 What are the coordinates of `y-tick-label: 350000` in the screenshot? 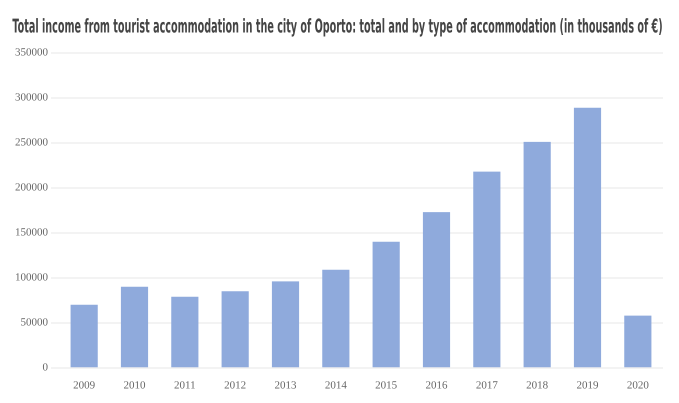 It's located at (31, 52).